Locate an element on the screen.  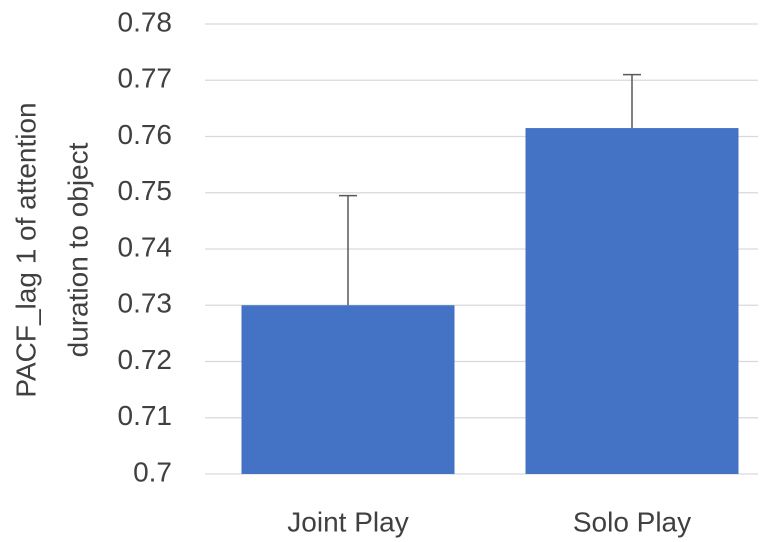
y-tick-label: 0.74 is located at coordinates (145, 246).